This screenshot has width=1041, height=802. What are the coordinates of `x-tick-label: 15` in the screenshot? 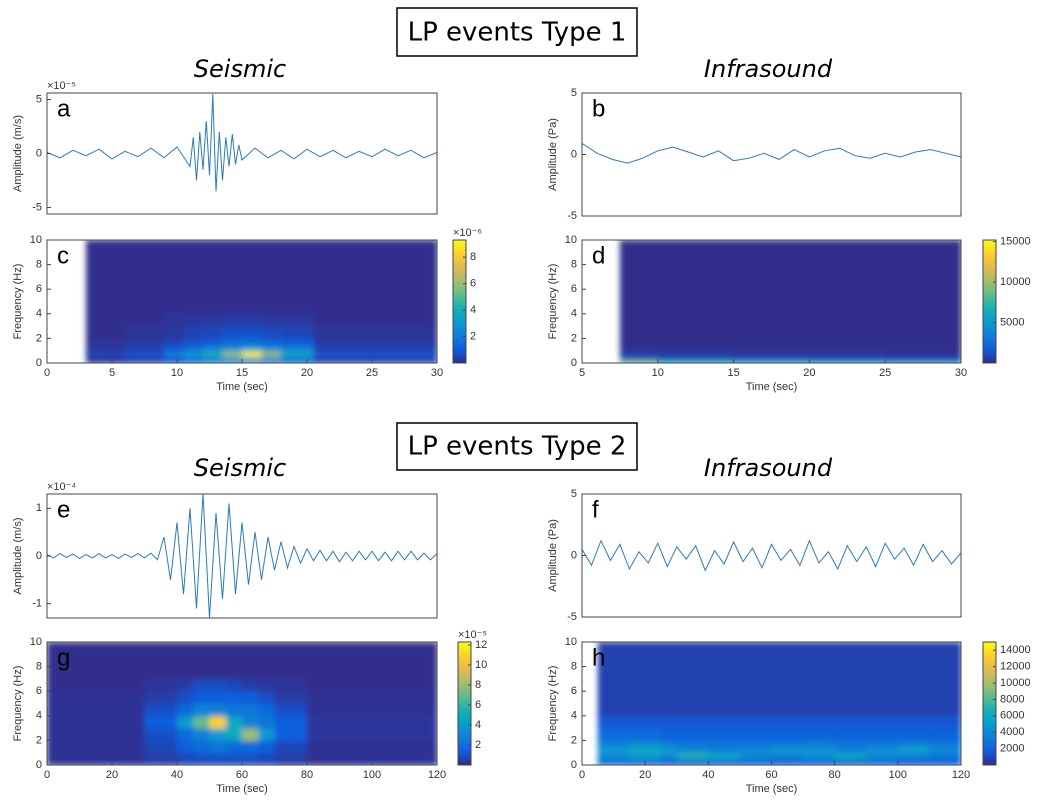 It's located at (242, 373).